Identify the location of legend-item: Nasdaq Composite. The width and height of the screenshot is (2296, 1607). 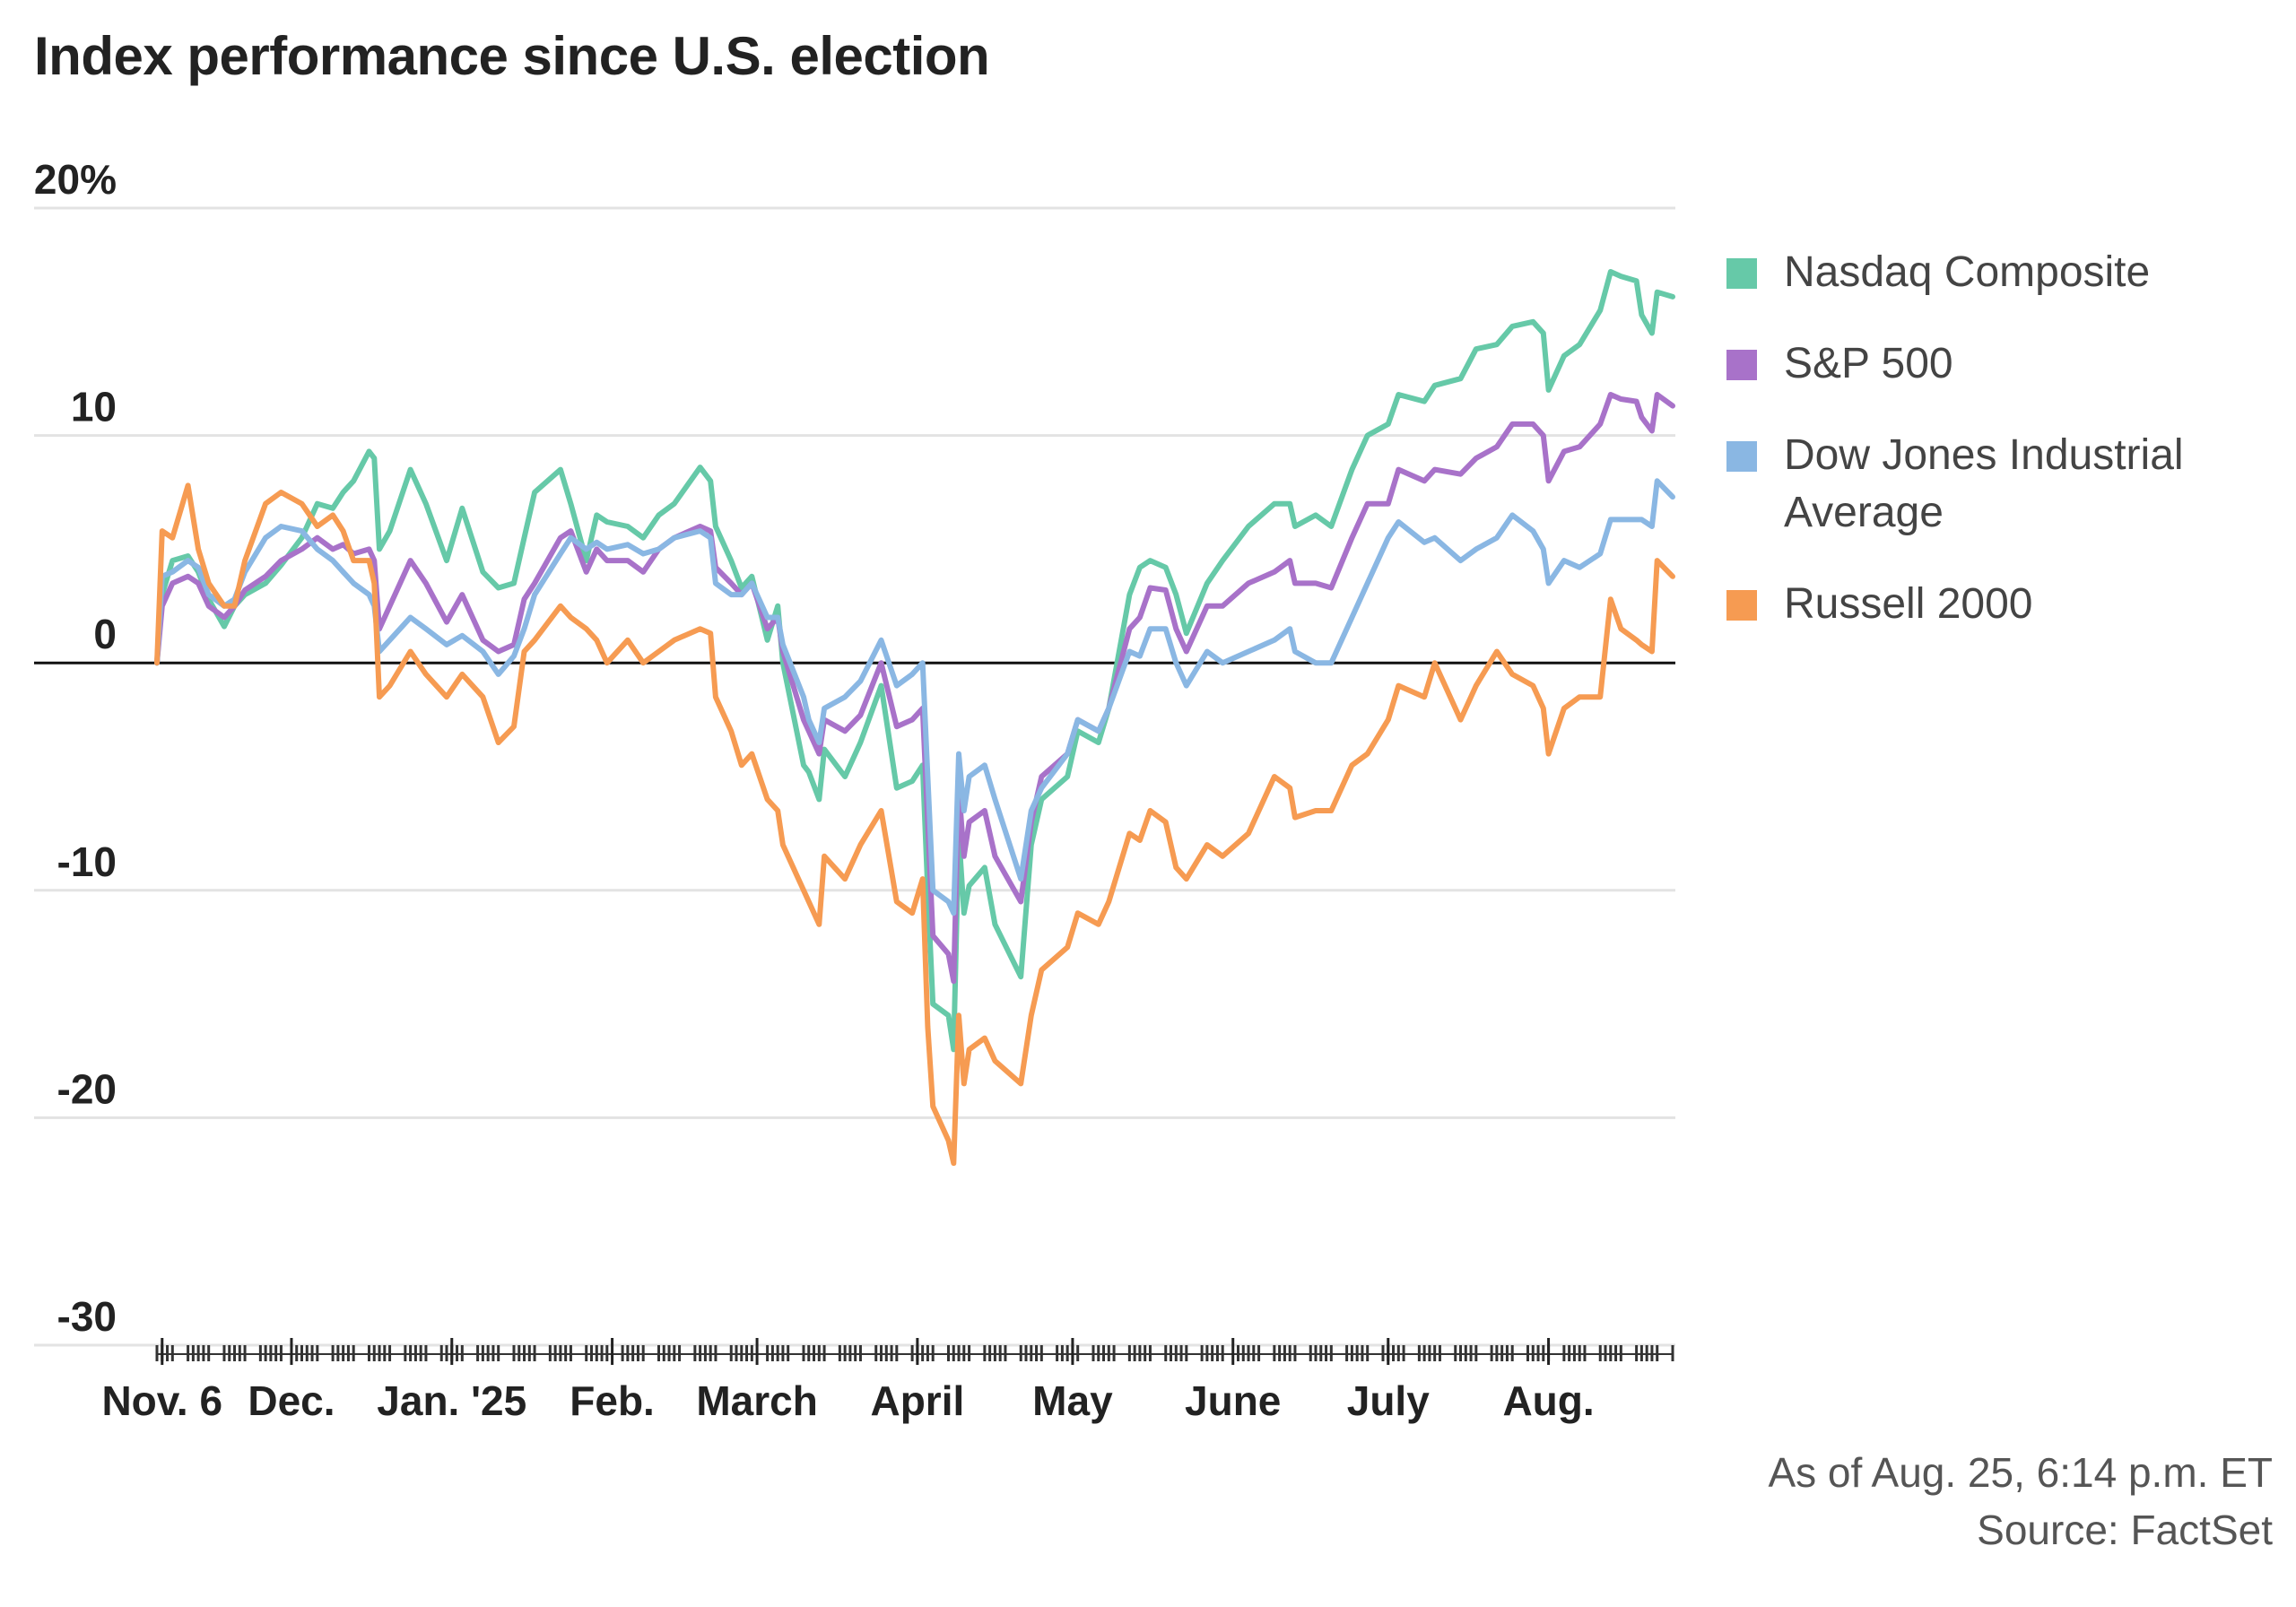
(2004, 273).